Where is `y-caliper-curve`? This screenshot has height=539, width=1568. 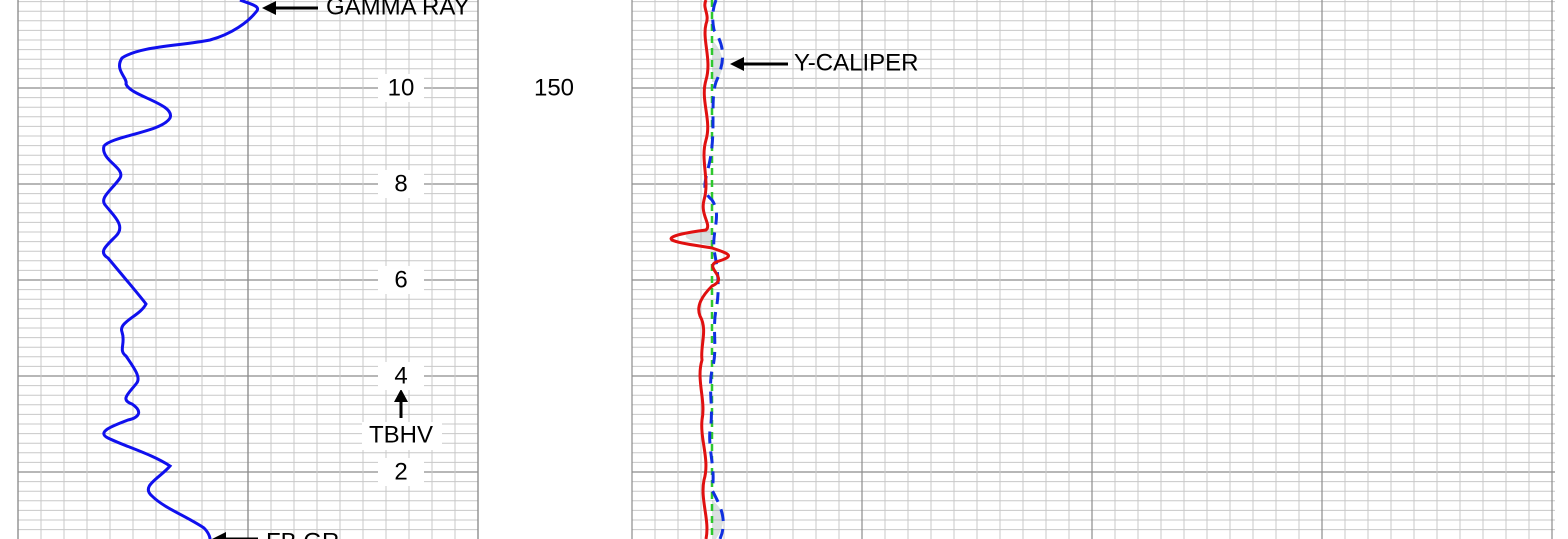
y-caliper-curve is located at coordinates (714, 269).